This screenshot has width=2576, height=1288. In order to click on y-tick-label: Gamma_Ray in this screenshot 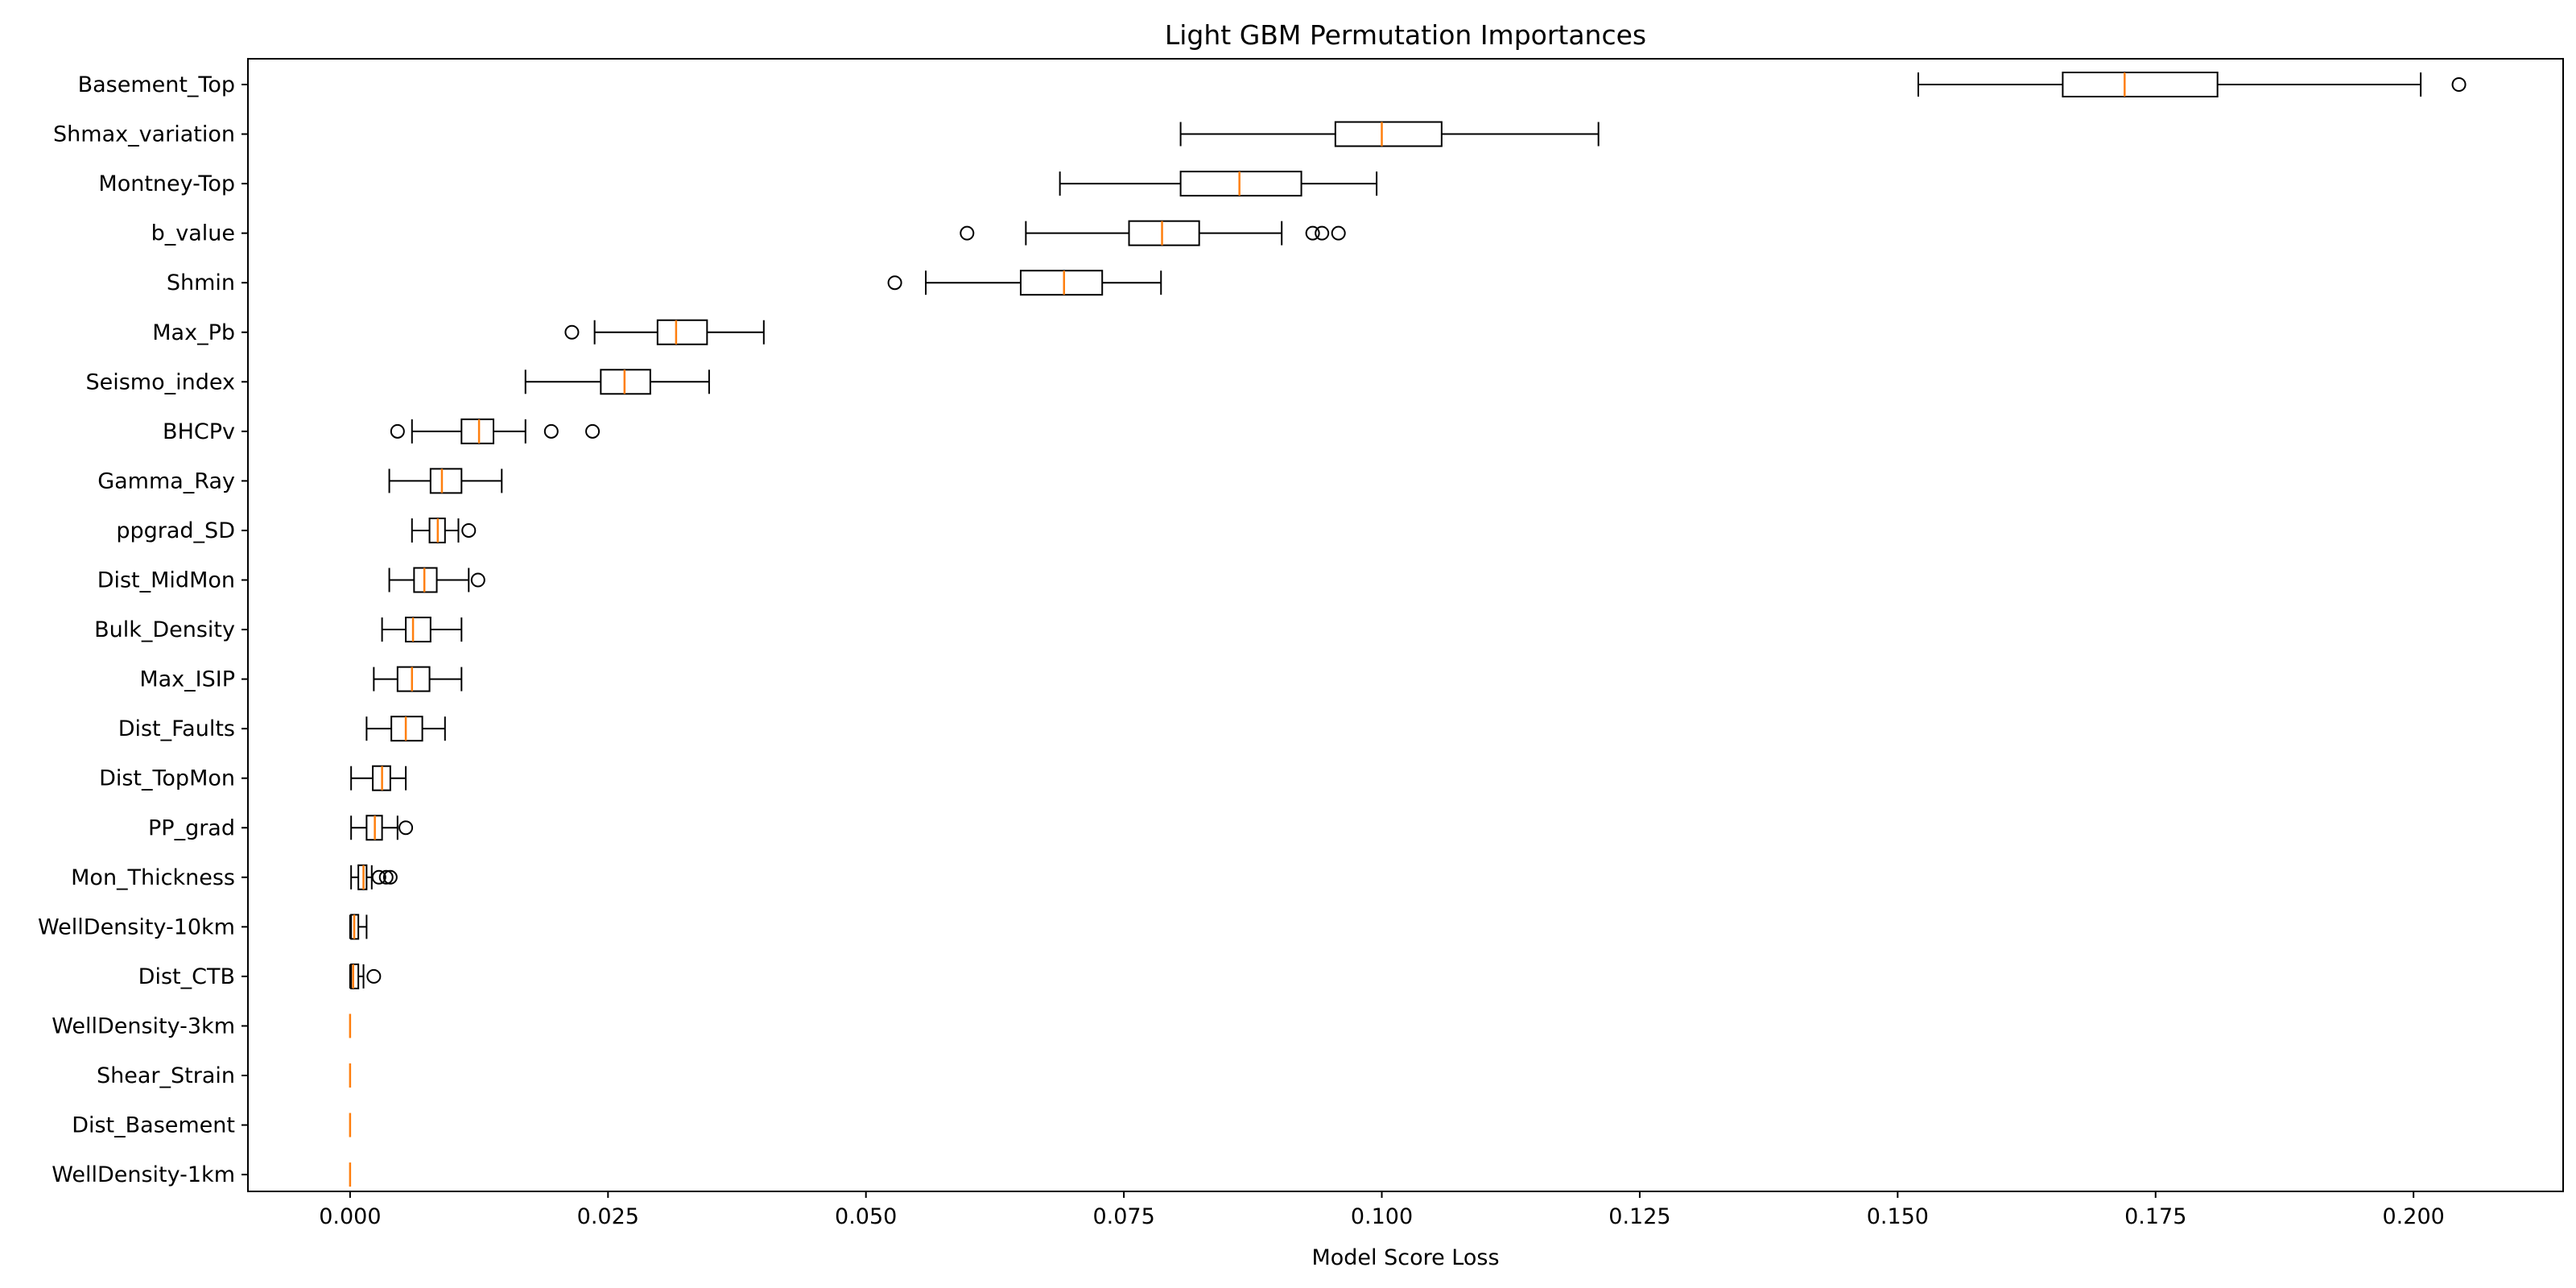, I will do `click(166, 481)`.